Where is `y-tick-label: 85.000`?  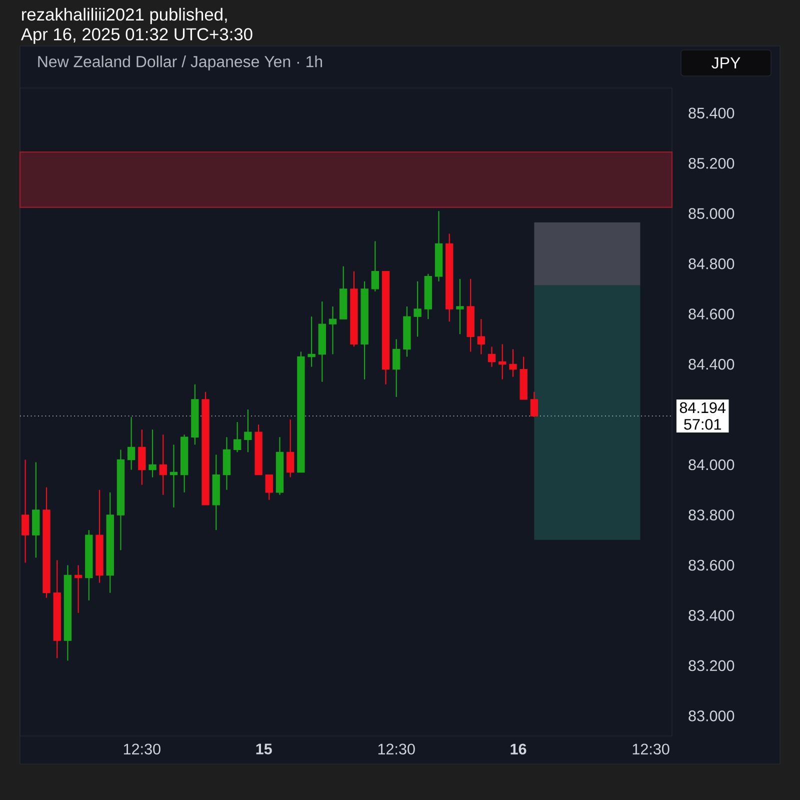 y-tick-label: 85.000 is located at coordinates (711, 213).